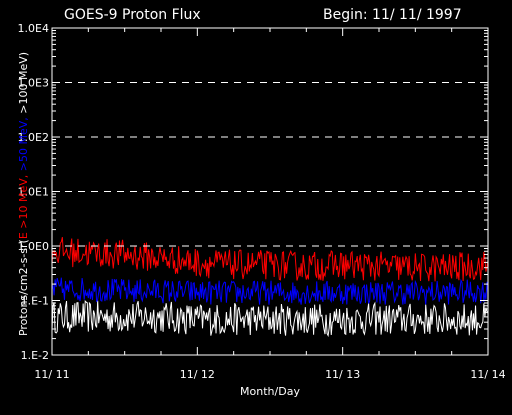 The width and height of the screenshot is (512, 415). What do you see at coordinates (23, 146) in the screenshot?
I see `y-axis-title-50mev: >50 MeV,` at bounding box center [23, 146].